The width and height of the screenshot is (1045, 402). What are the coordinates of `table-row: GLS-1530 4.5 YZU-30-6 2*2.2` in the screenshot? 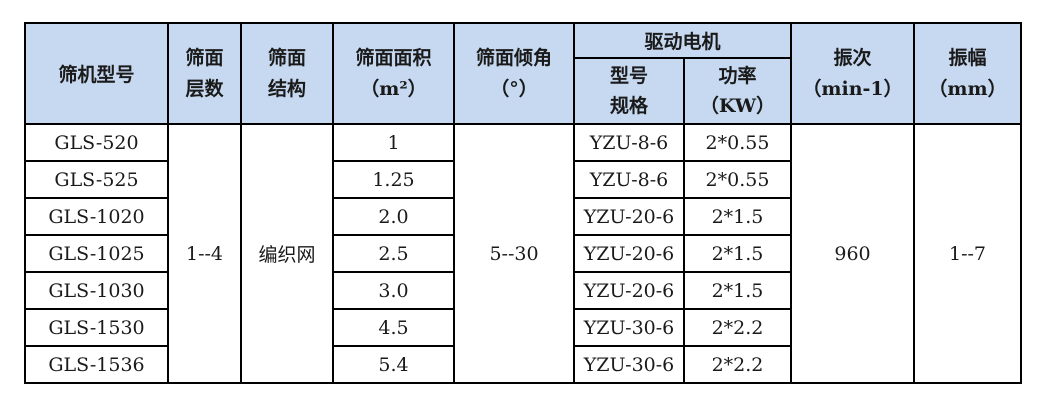 It's located at (522, 327).